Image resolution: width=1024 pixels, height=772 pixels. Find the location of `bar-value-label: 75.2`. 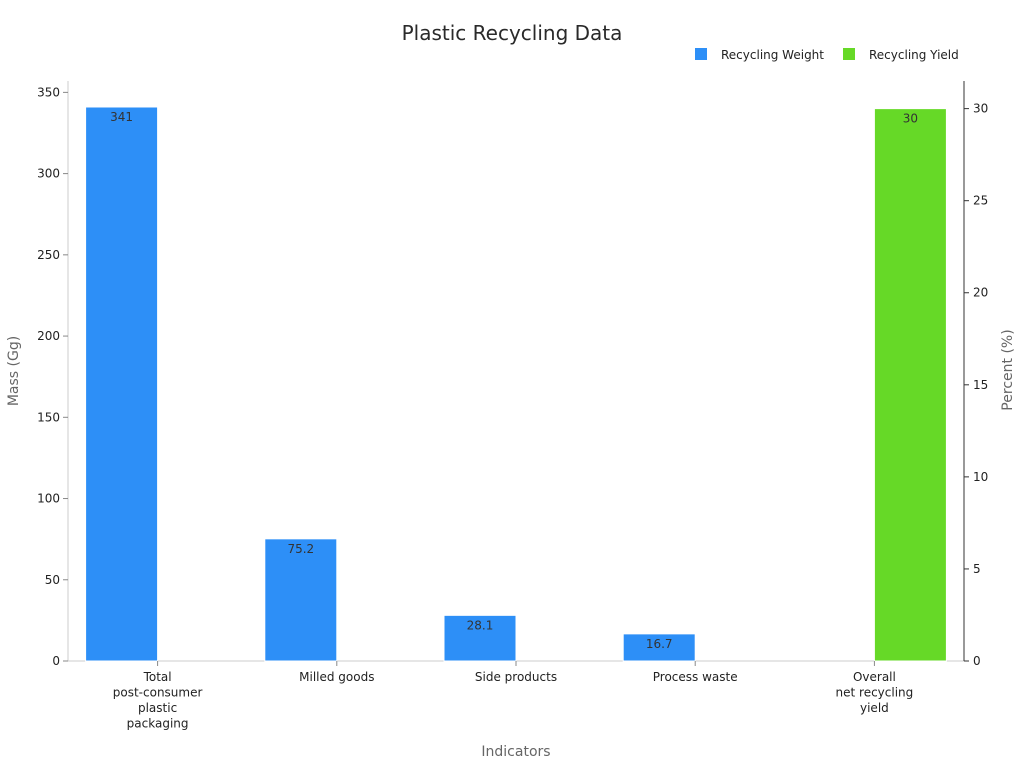

bar-value-label: 75.2 is located at coordinates (300, 549).